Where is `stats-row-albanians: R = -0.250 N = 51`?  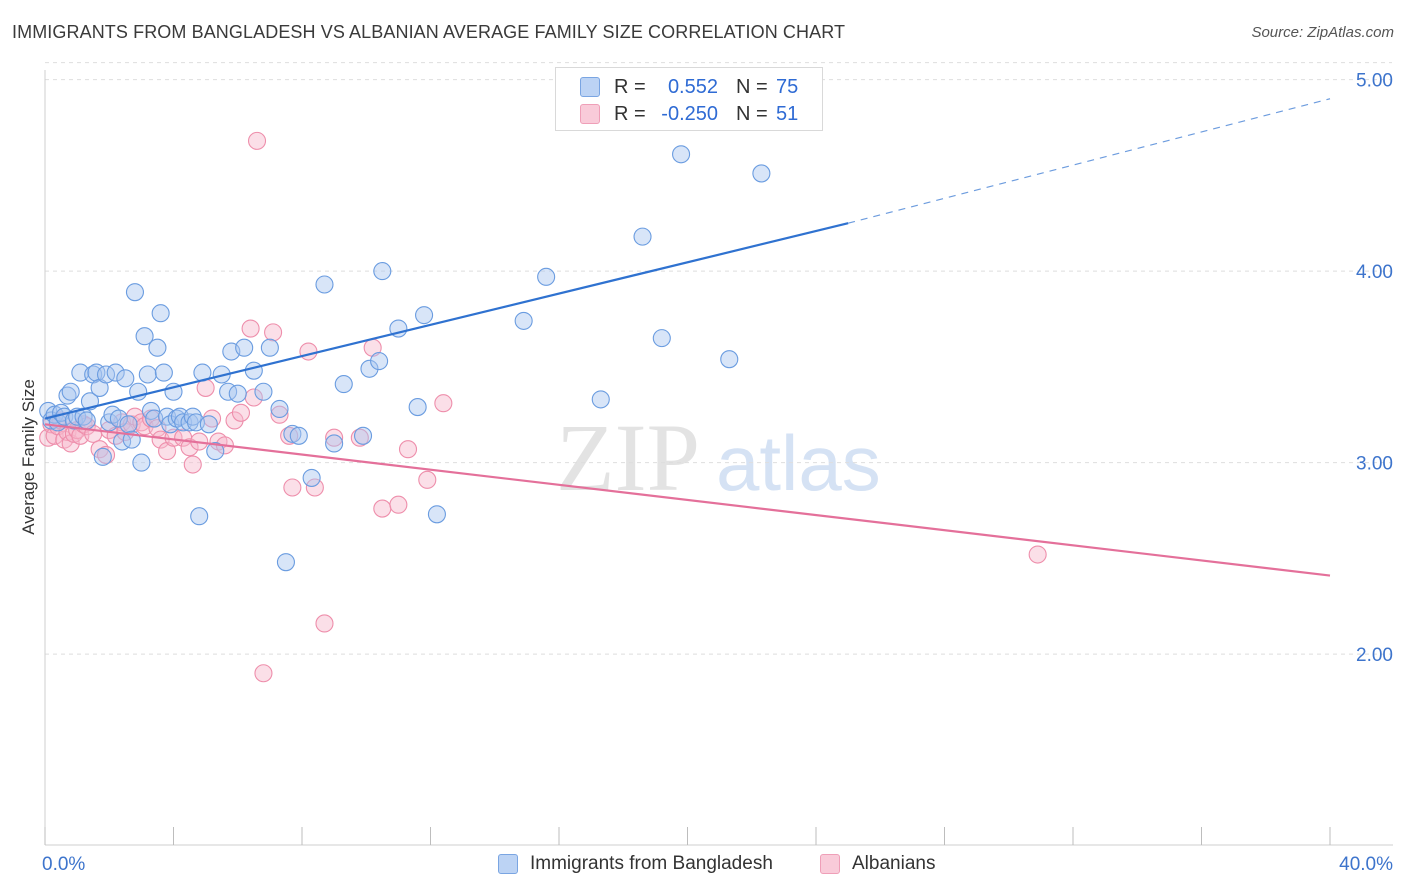 stats-row-albanians: R = -0.250 N = 51 is located at coordinates (689, 114).